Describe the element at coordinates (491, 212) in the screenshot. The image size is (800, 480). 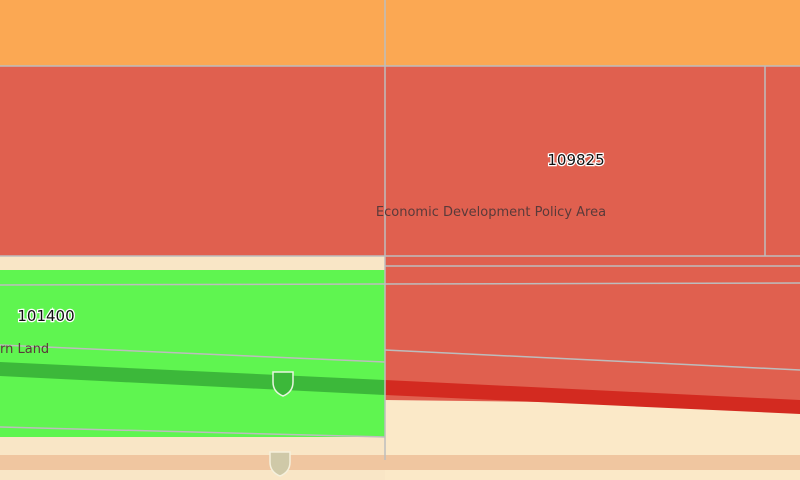
I see `zone-label: Economic Development Policy Area` at that location.